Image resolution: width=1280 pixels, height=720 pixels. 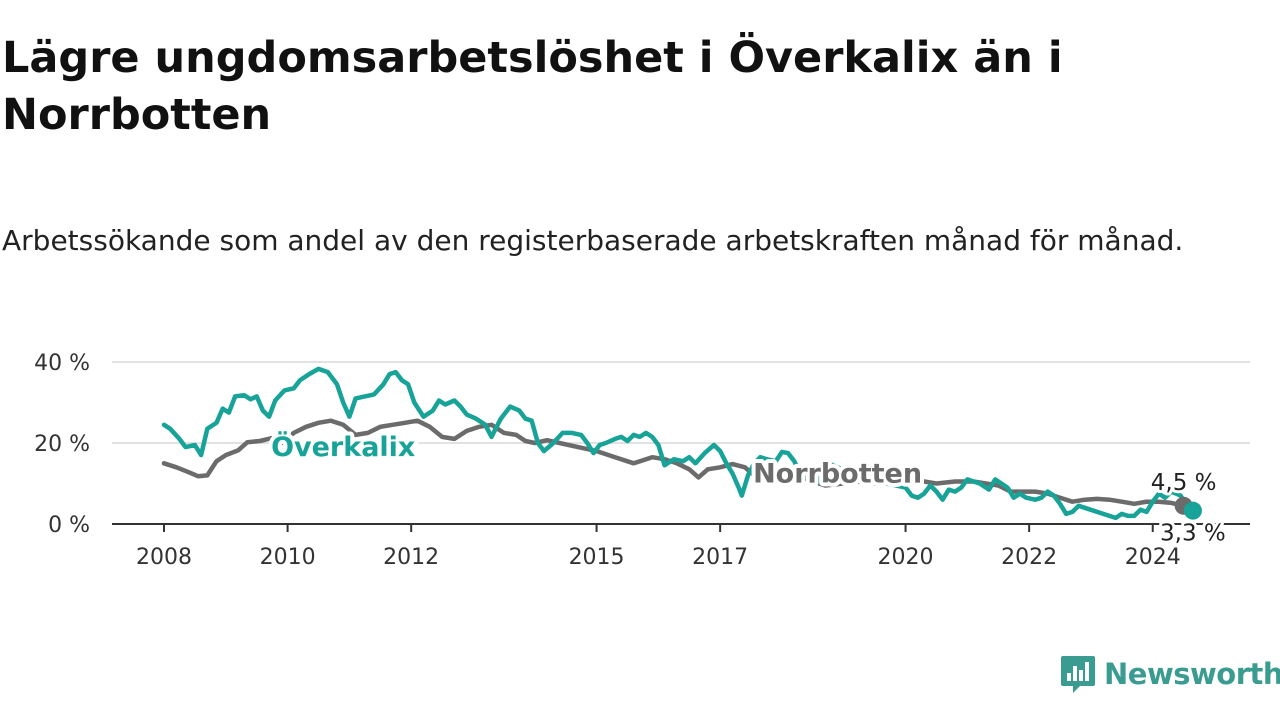 What do you see at coordinates (1192, 674) in the screenshot?
I see `brand-name: Newsworthy` at bounding box center [1192, 674].